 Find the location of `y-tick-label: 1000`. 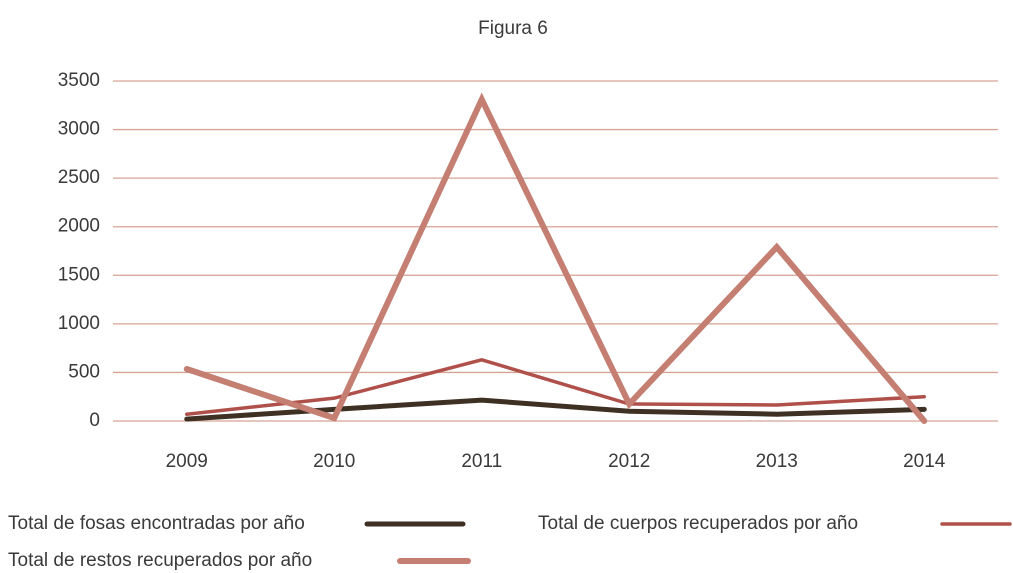

y-tick-label: 1000 is located at coordinates (79, 323).